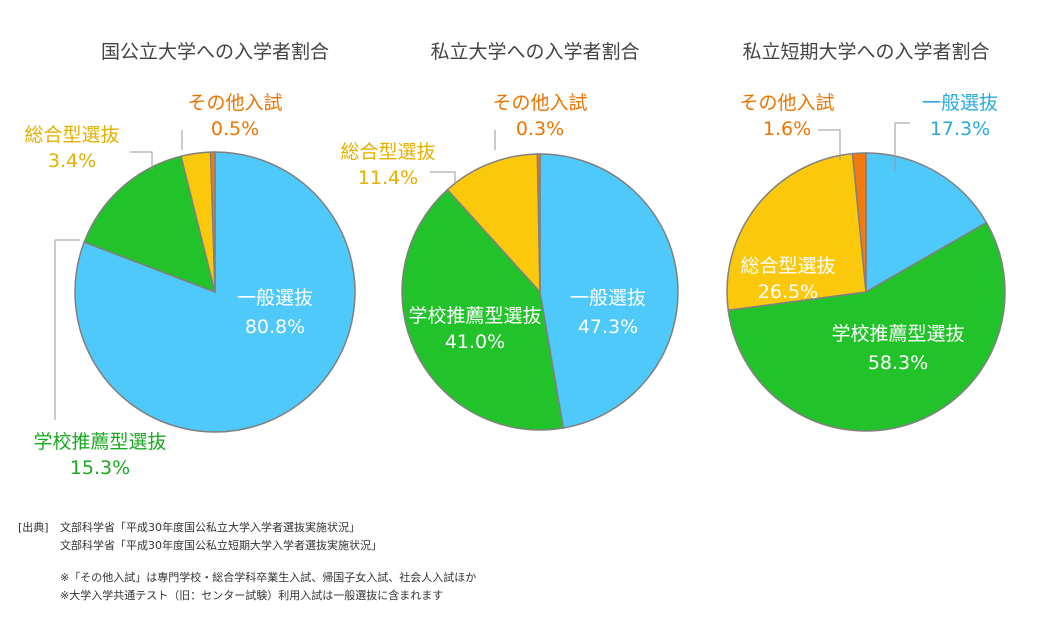  Describe the element at coordinates (33, 527) in the screenshot. I see `source-label: [出典]` at that location.